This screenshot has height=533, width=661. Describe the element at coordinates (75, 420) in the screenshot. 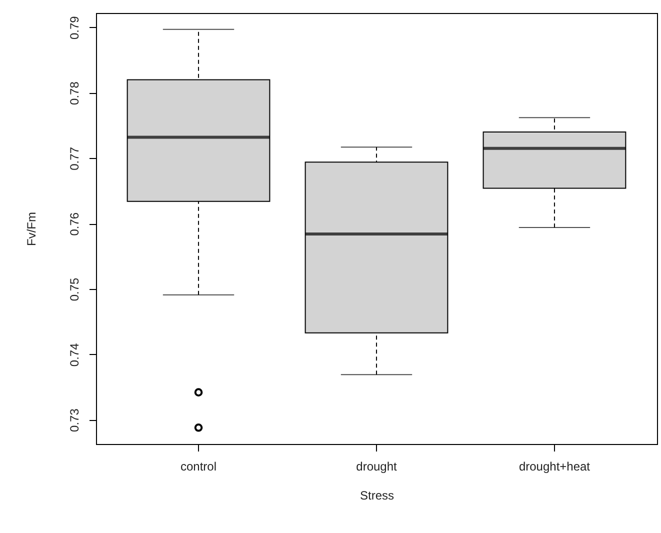

I see `y-tick-label: 0.73` at that location.